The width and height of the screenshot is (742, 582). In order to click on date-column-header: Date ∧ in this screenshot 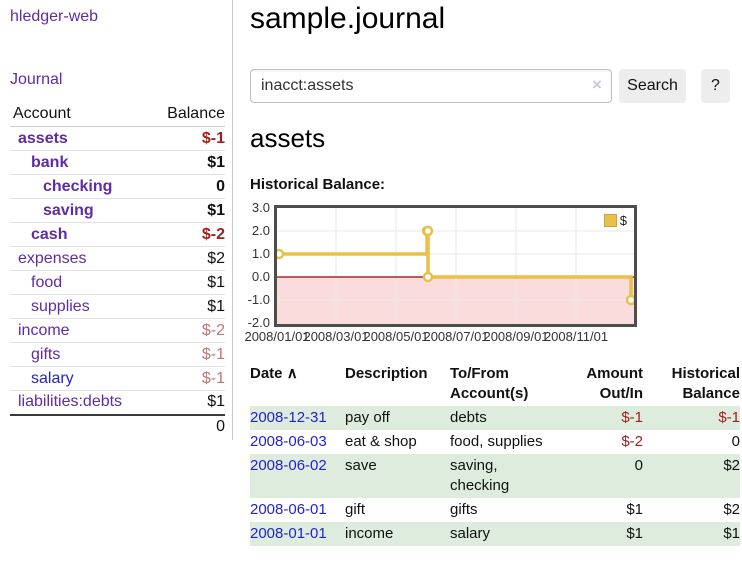, I will do `click(297, 384)`.